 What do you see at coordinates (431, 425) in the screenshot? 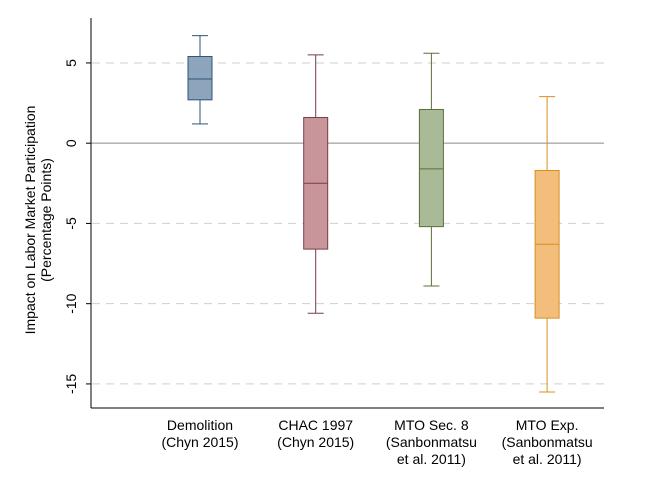
I see `x-category-label-line: MTO Sec. 8` at bounding box center [431, 425].